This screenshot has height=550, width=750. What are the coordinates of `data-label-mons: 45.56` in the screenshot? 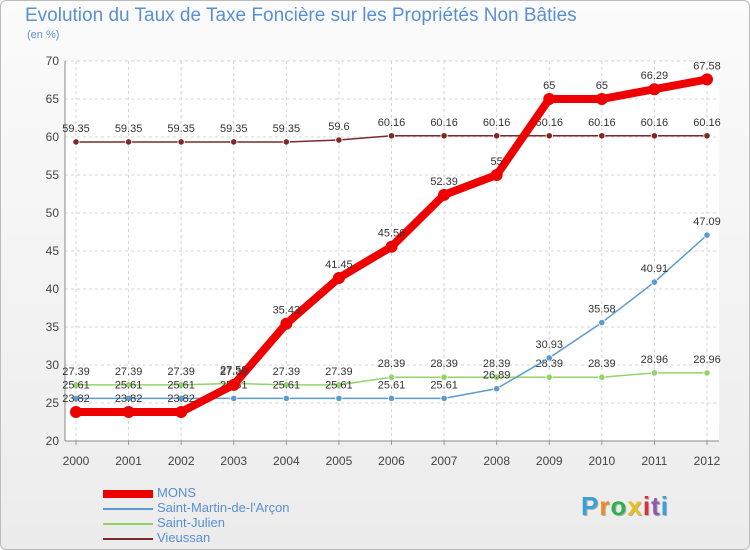 It's located at (392, 234).